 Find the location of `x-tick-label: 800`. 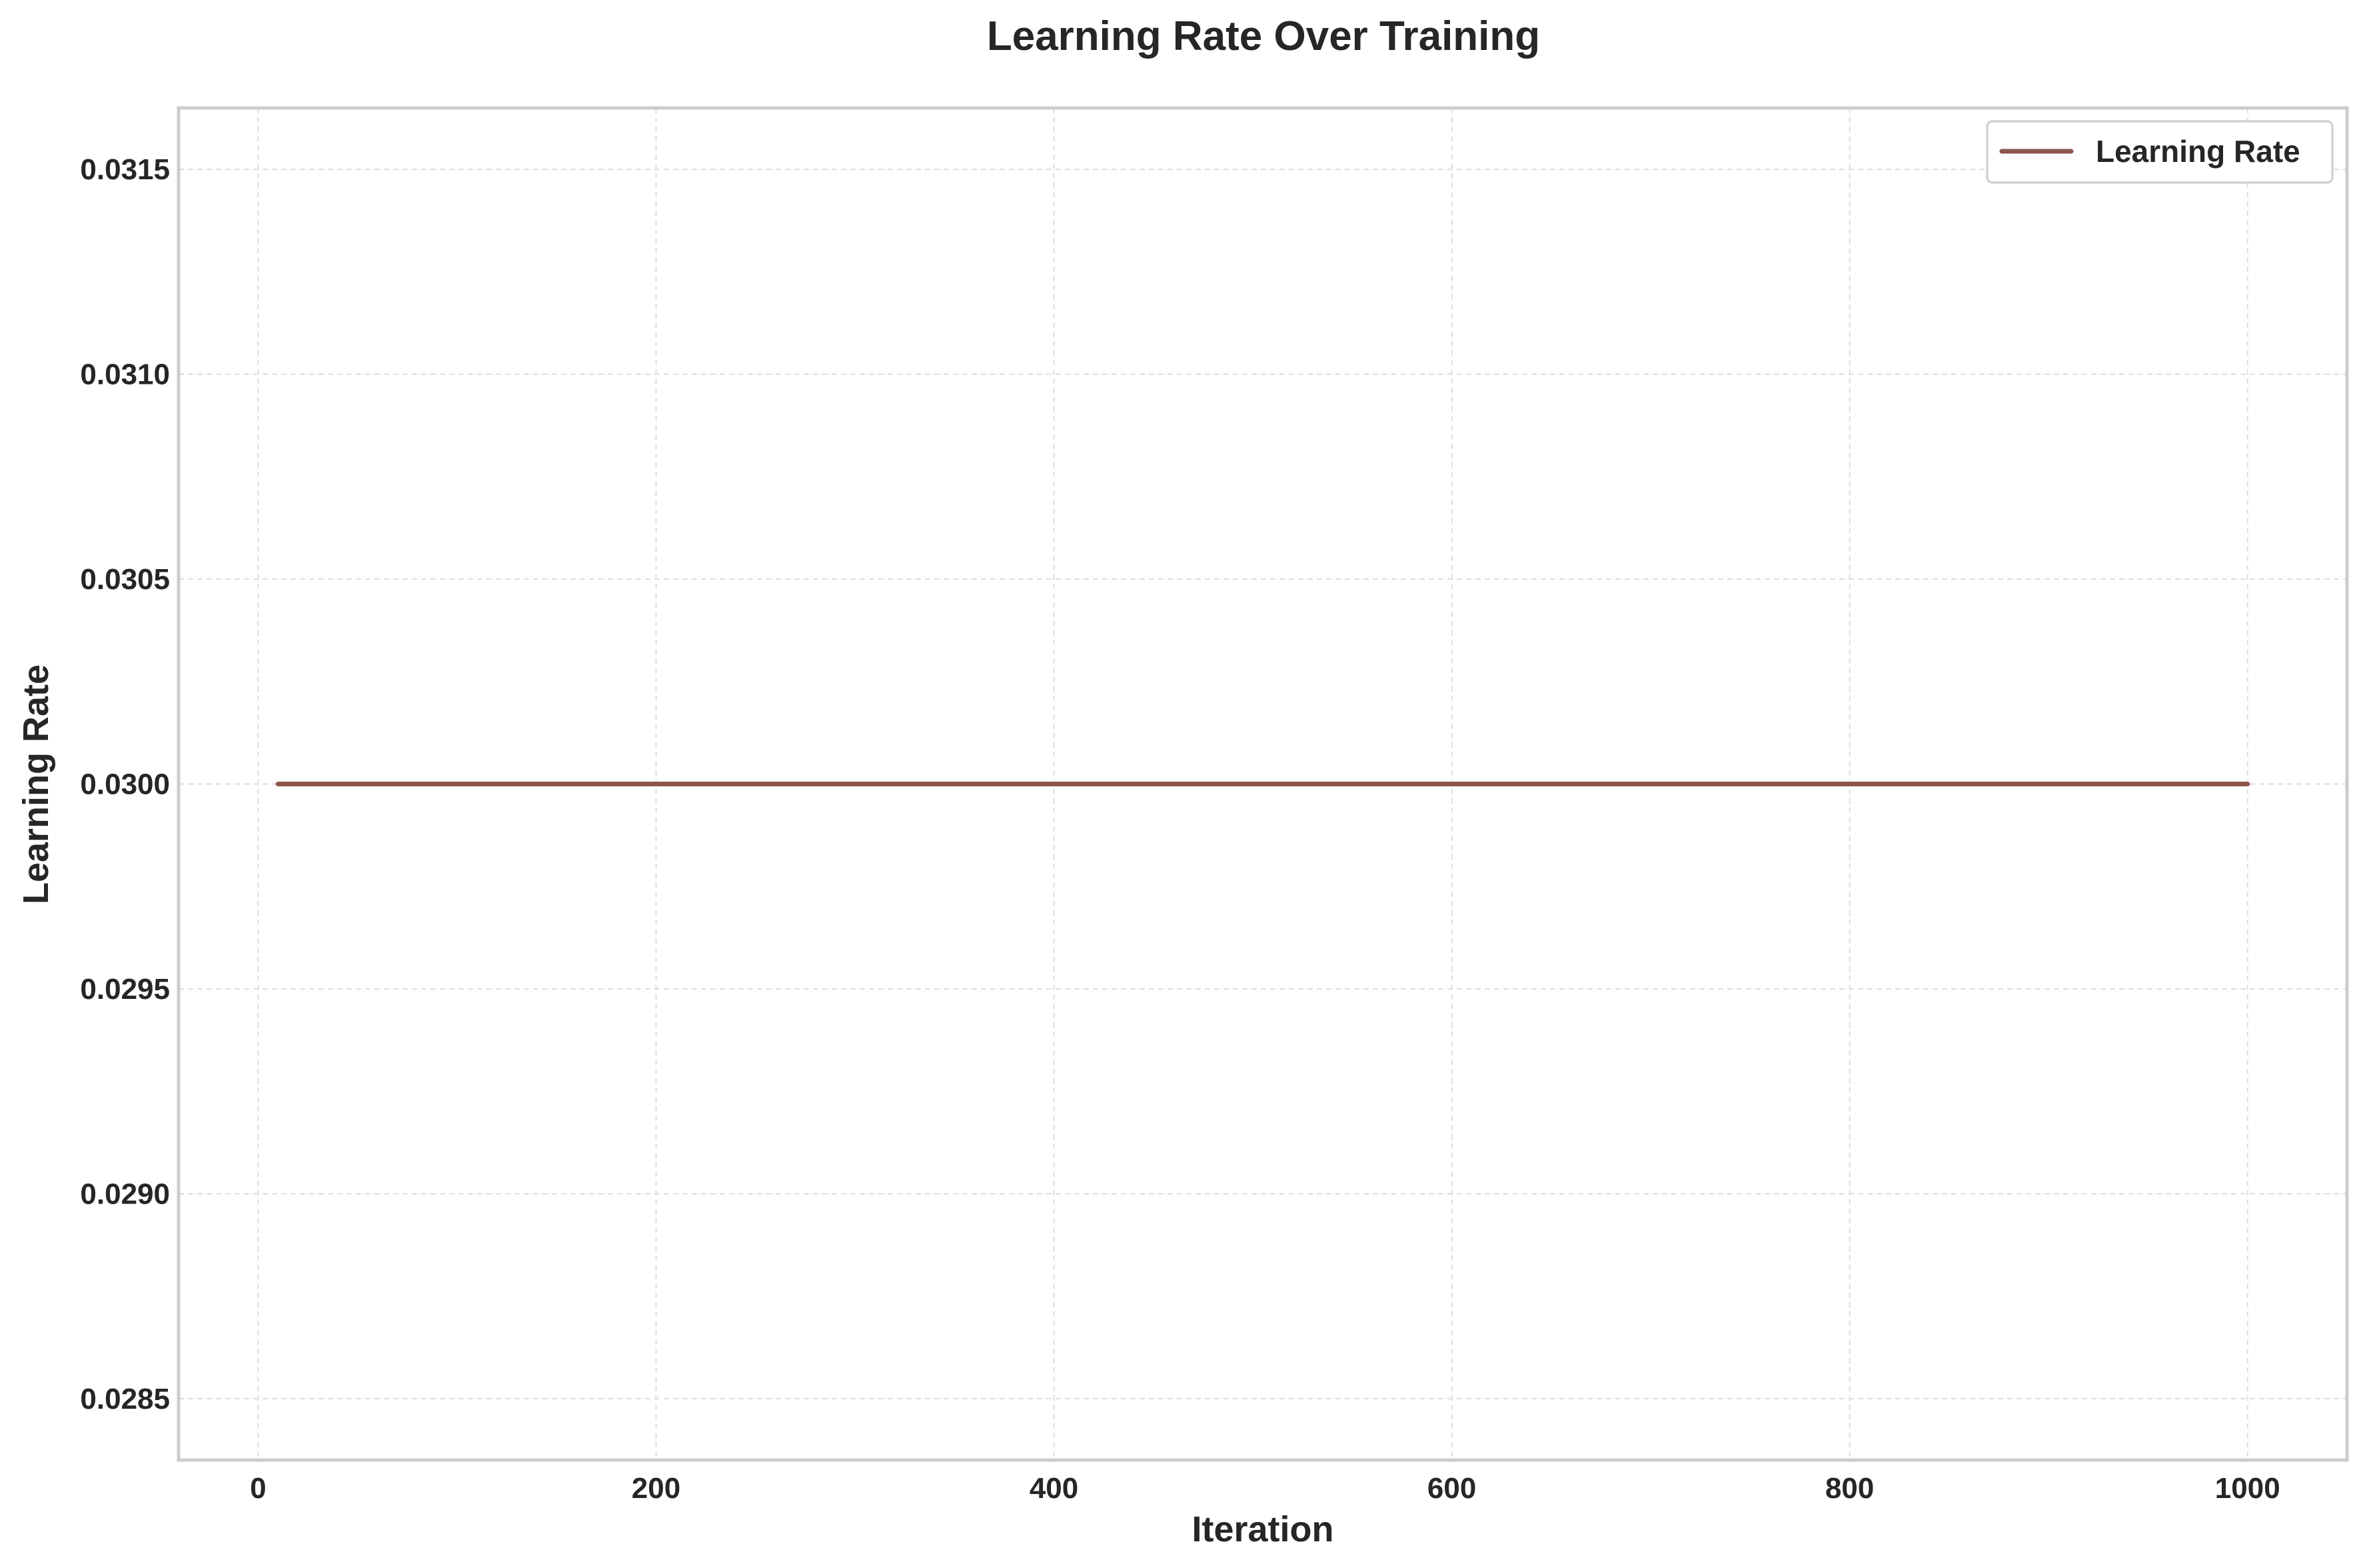

x-tick-label: 800 is located at coordinates (1849, 1489).